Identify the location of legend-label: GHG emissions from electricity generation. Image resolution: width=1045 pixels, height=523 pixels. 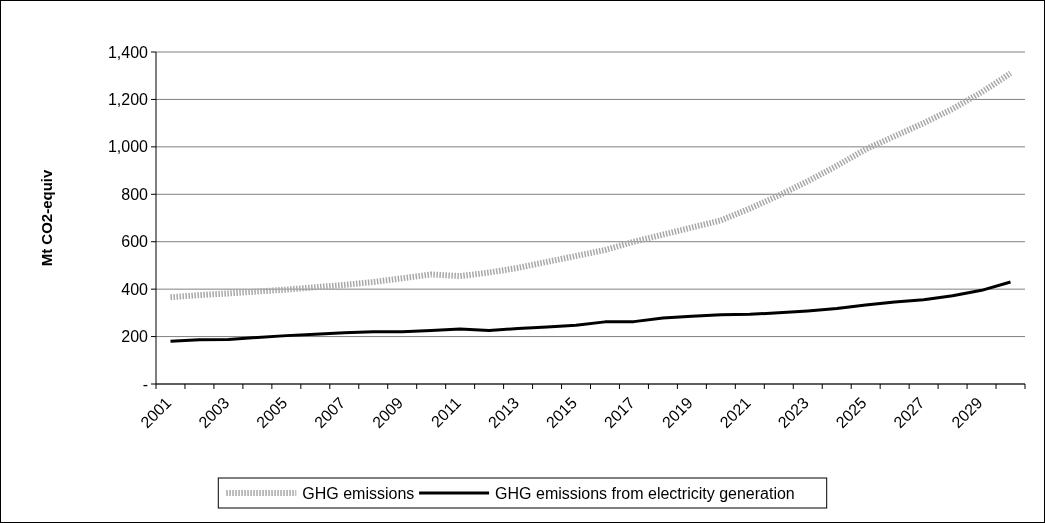
(645, 493).